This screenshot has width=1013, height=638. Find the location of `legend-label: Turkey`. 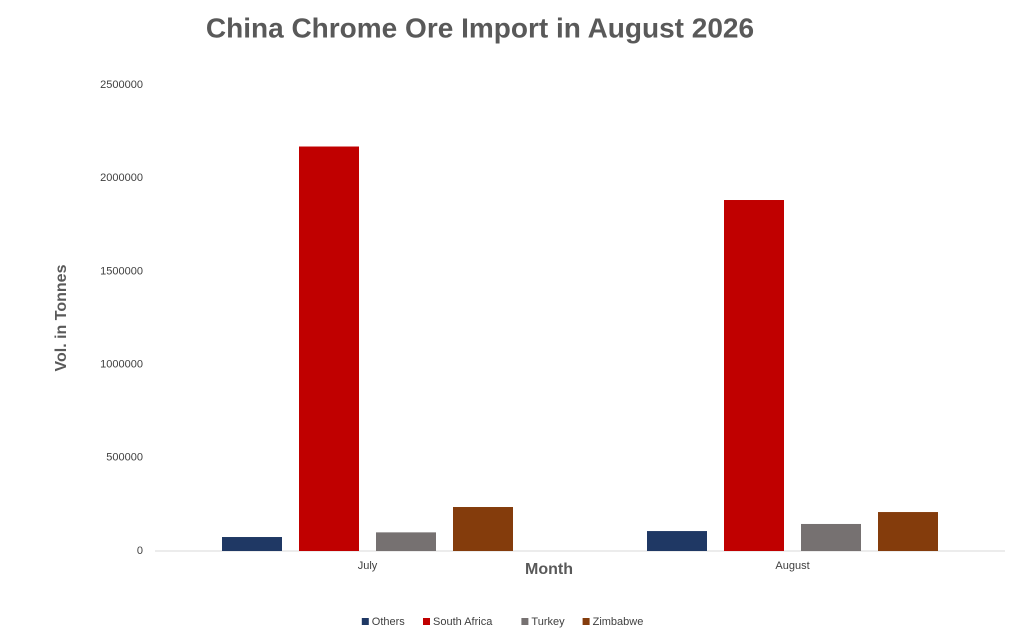

legend-label: Turkey is located at coordinates (548, 622).